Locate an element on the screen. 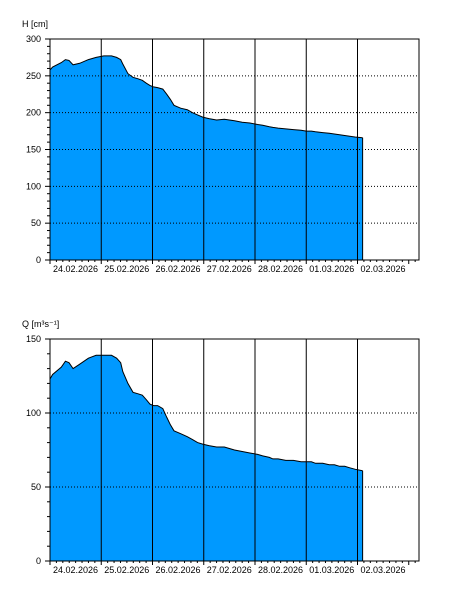 This screenshot has height=600, width=450. y-axis-title: Q [m³s⁻¹] is located at coordinates (40, 324).